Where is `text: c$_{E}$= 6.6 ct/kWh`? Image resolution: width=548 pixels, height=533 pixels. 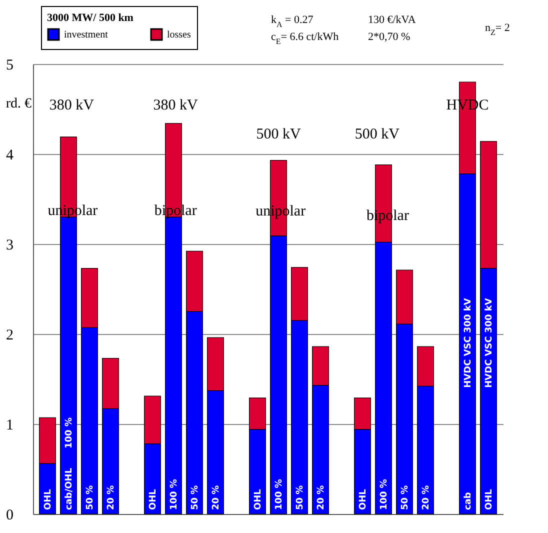 text: c$_{E}$= 6.6 ct/kWh is located at coordinates (305, 38).